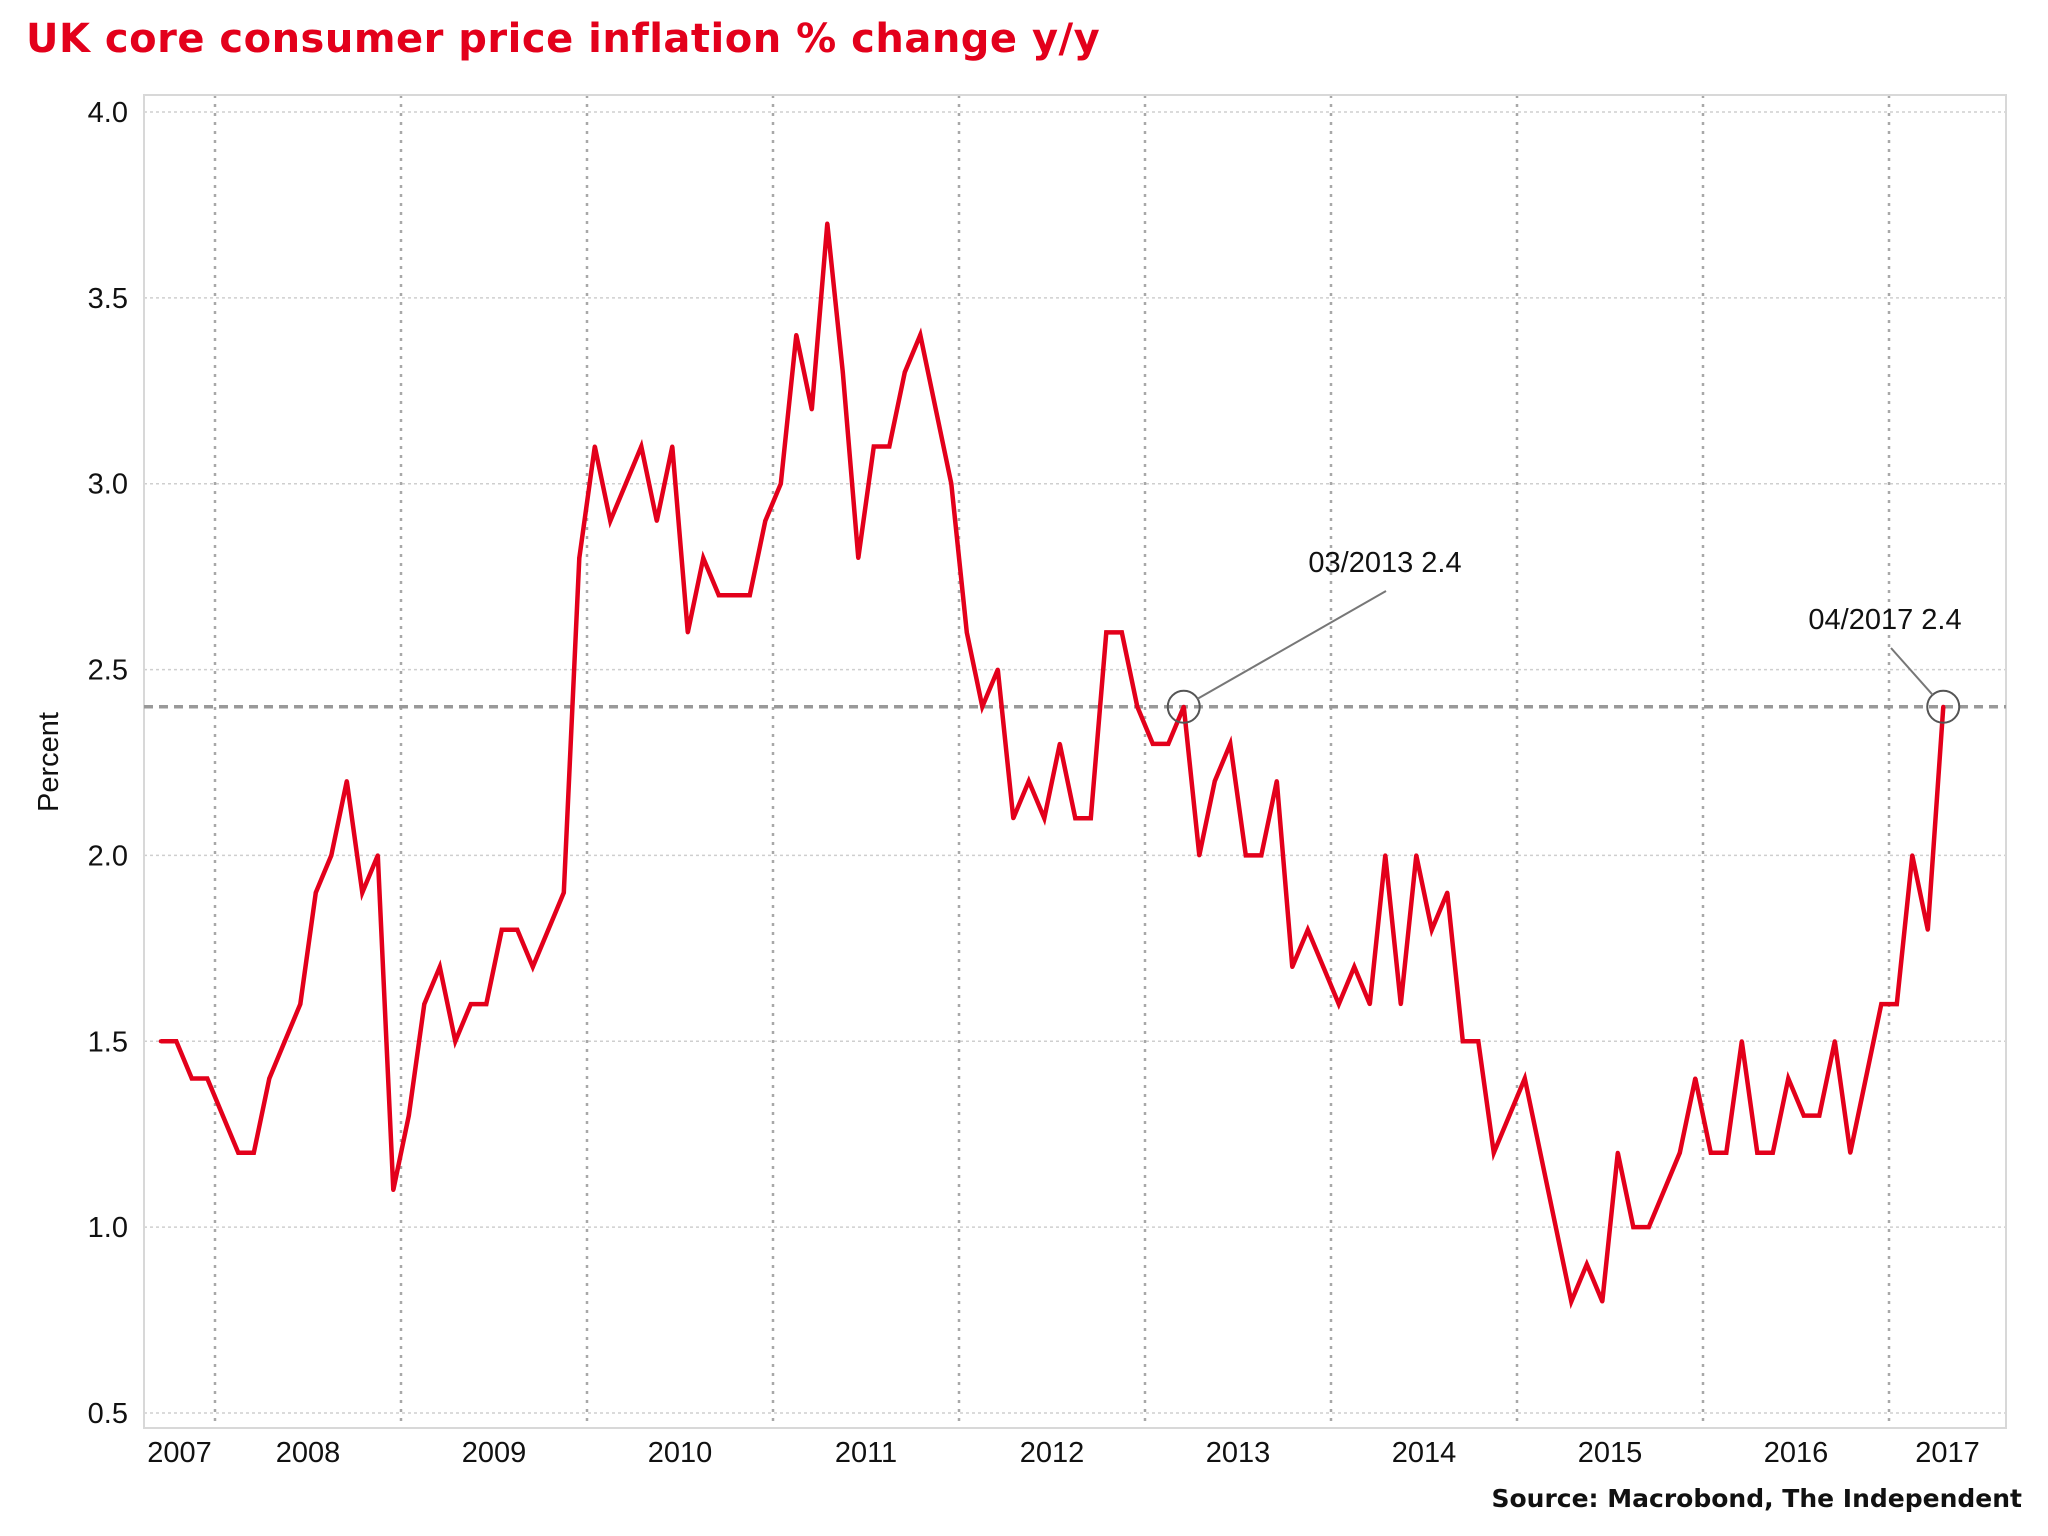 This screenshot has width=2048, height=1536. What do you see at coordinates (1564, 635) in the screenshot?
I see `annotations: 03/2013 2.4 04/2017 2.4` at bounding box center [1564, 635].